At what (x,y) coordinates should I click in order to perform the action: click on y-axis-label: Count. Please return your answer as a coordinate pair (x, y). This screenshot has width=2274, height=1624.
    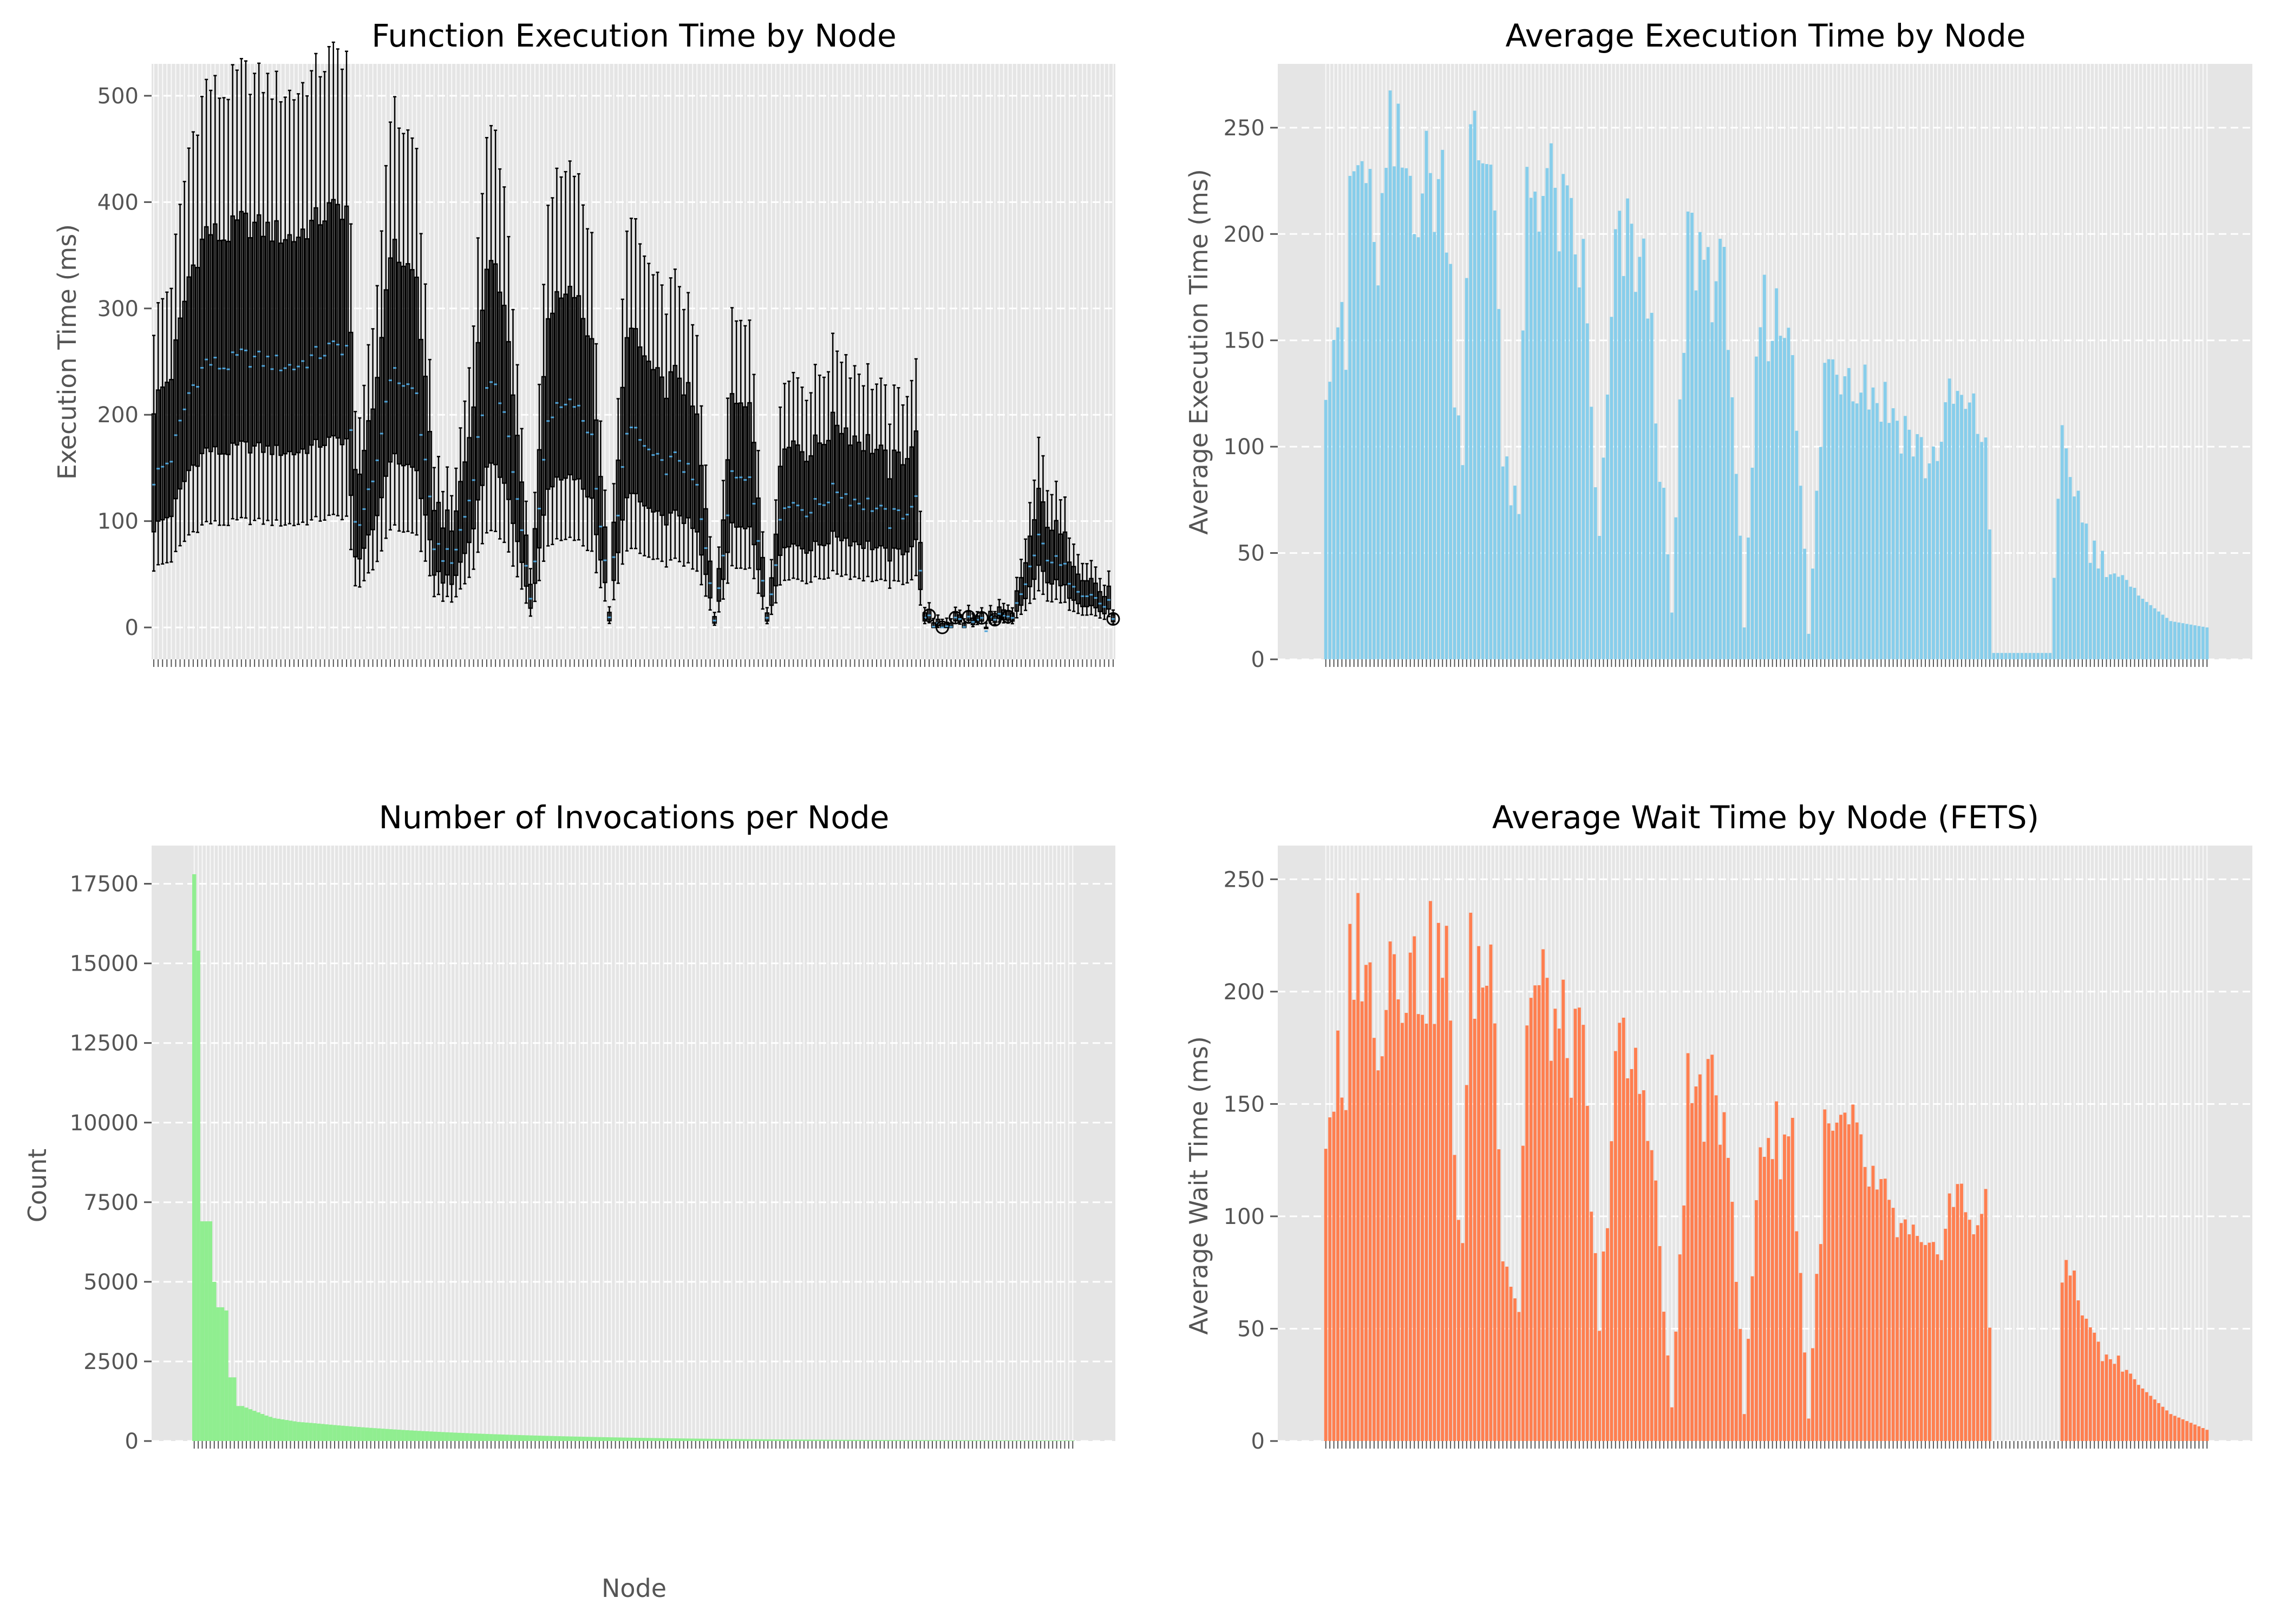
    Looking at the image, I should click on (37, 1186).